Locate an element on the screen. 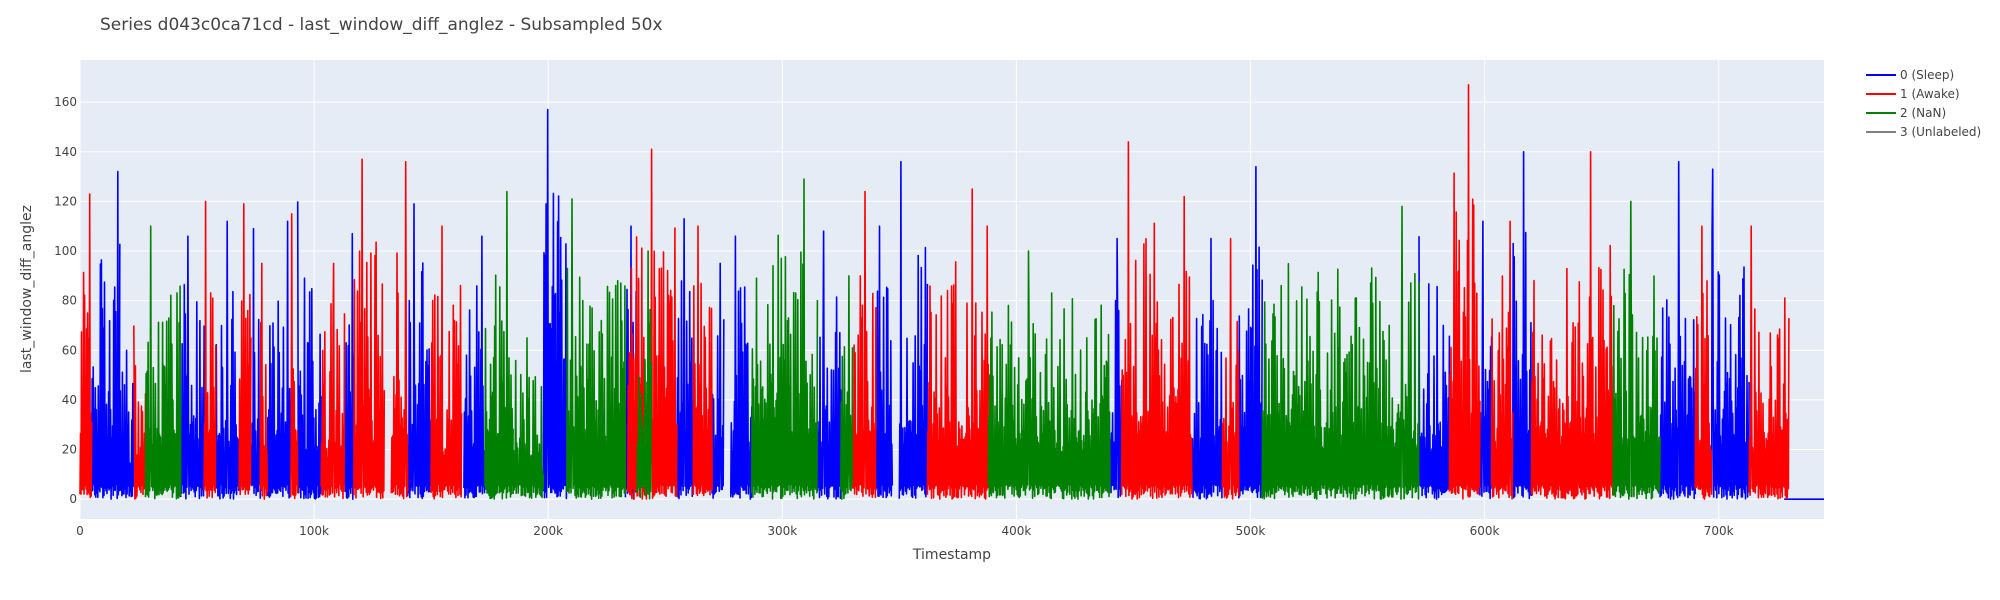 This screenshot has height=600, width=2000. x-tick-label: 600k is located at coordinates (1485, 531).